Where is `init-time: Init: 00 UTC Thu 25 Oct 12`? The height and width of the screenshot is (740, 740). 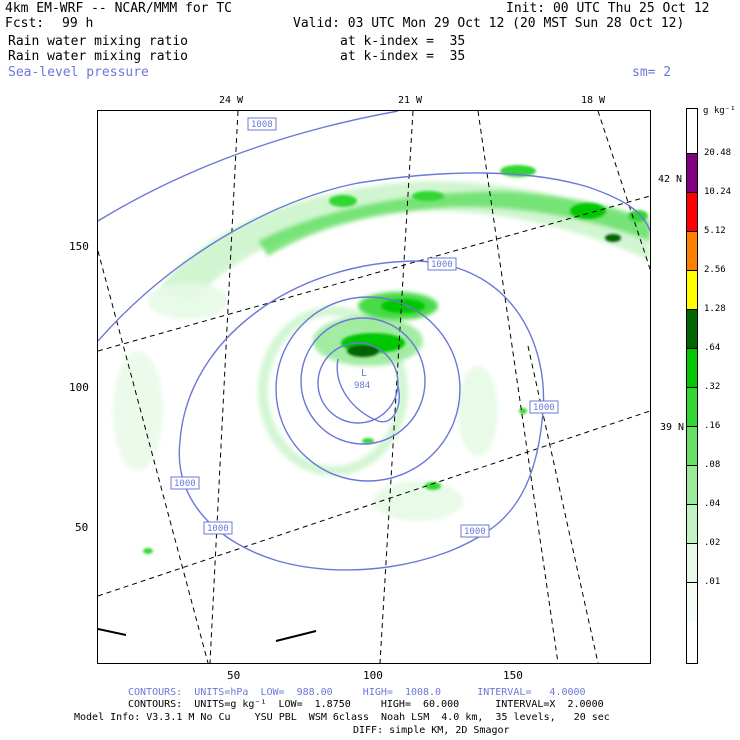 init-time: Init: 00 UTC Thu 25 Oct 12 is located at coordinates (608, 8).